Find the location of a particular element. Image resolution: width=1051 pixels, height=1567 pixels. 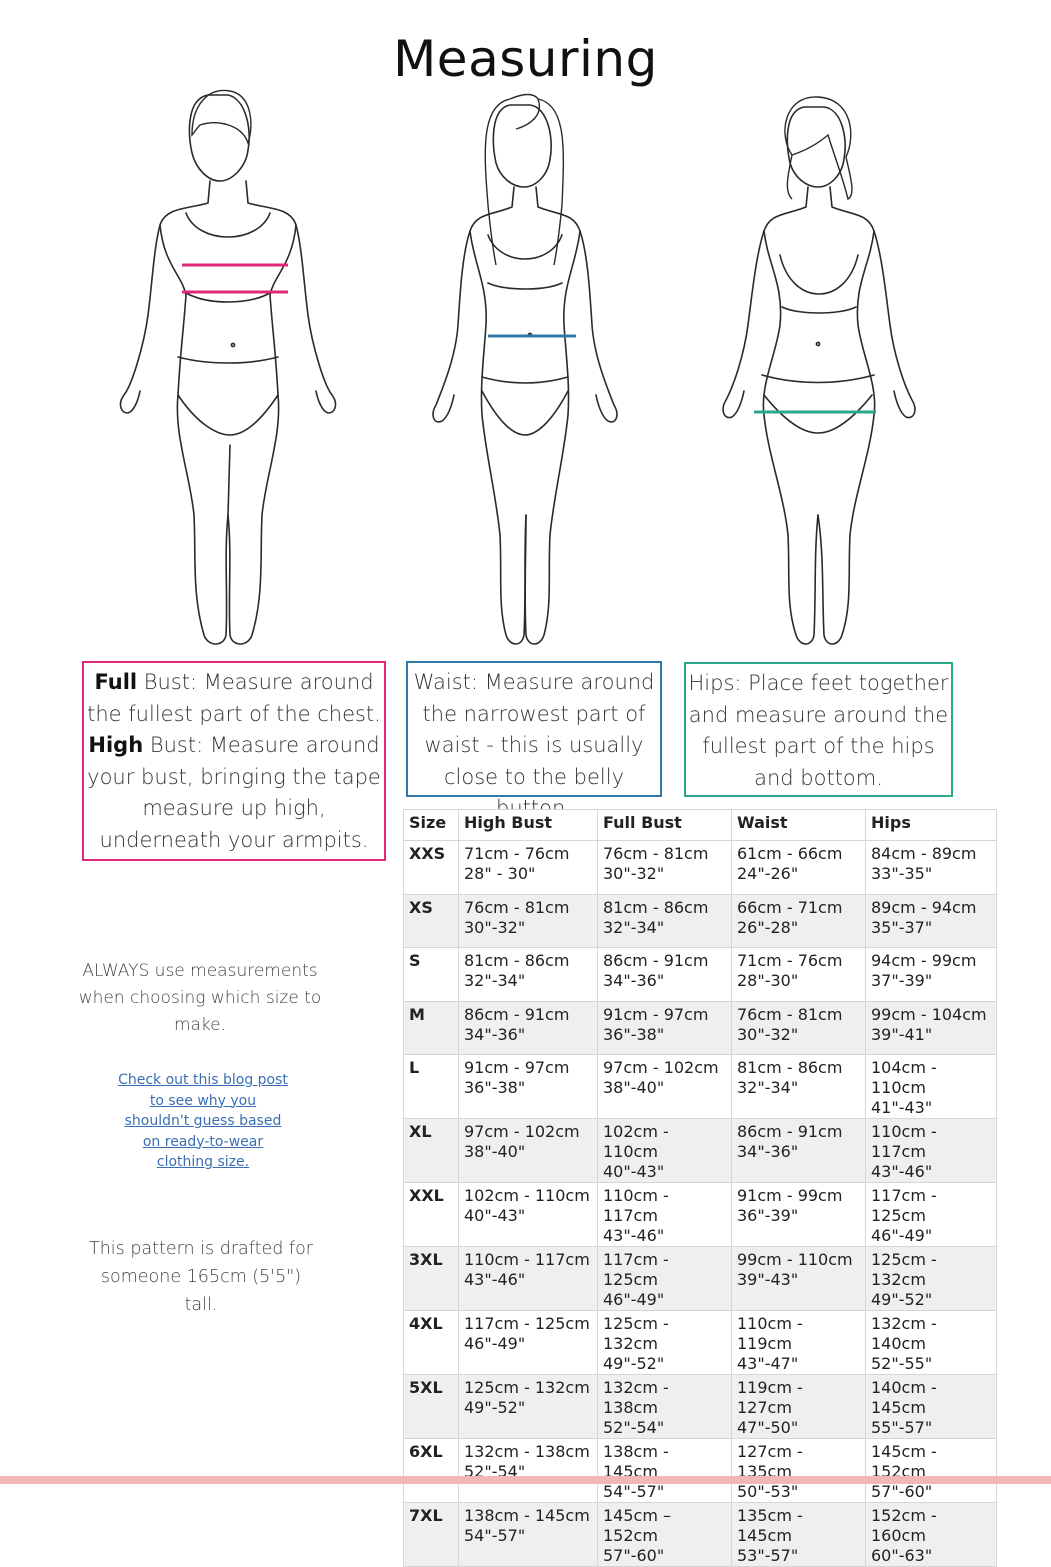

high-bust-cell: 91cm - 97cm 36"-38" is located at coordinates (528, 1086).